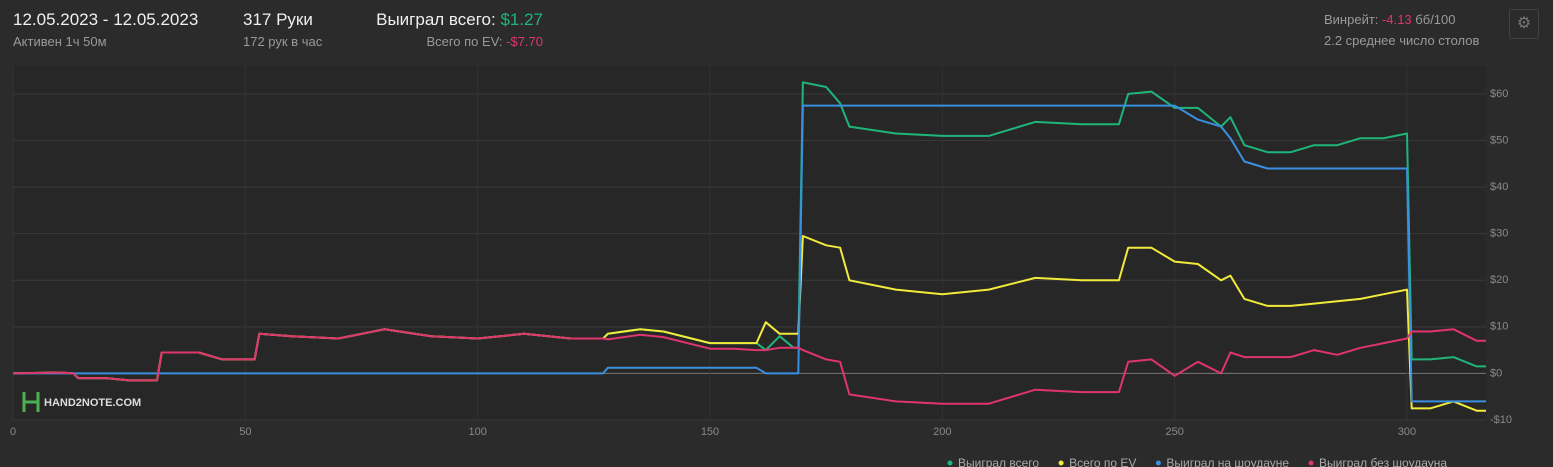 Image resolution: width=1553 pixels, height=467 pixels. I want to click on unit: бб/100, so click(1435, 19).